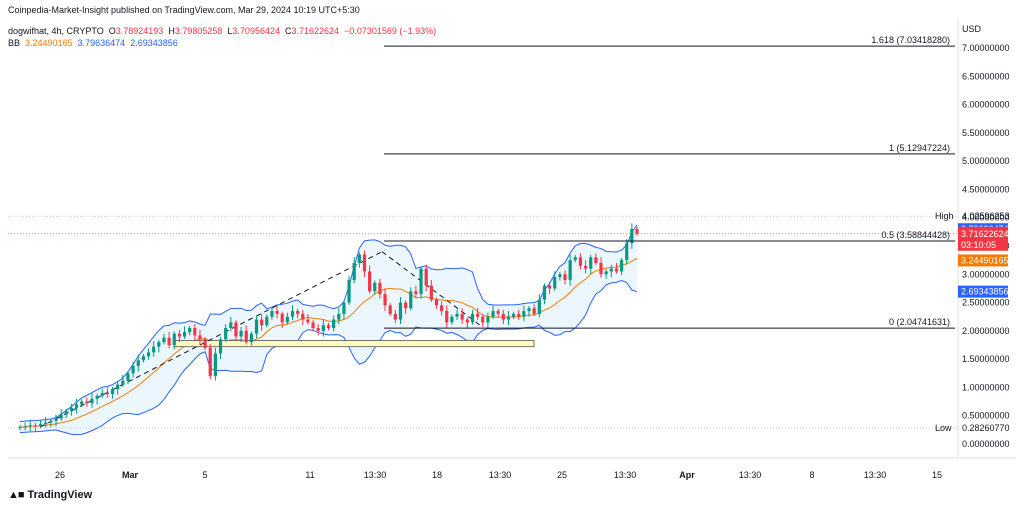 The width and height of the screenshot is (1024, 509). I want to click on y-tick-label: 0.00000000, so click(986, 444).